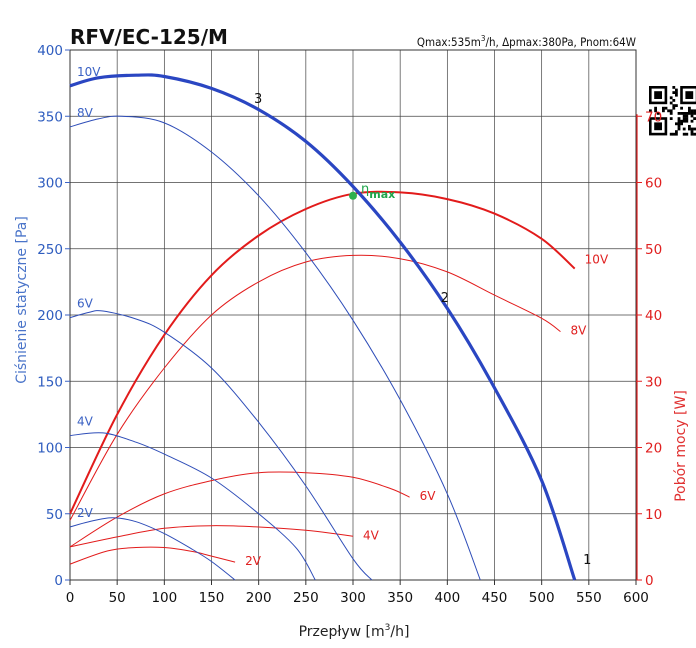  Describe the element at coordinates (371, 535) in the screenshot. I see `power-label-4v: 4V` at that location.